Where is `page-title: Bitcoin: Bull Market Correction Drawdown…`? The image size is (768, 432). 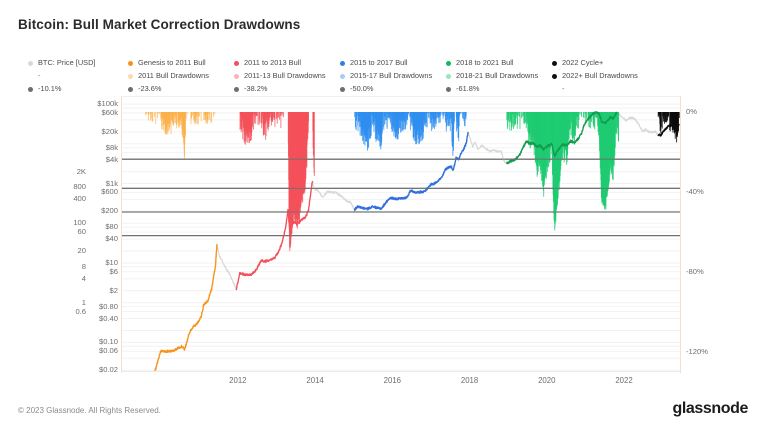
page-title: Bitcoin: Bull Market Correction Drawdown… is located at coordinates (159, 24).